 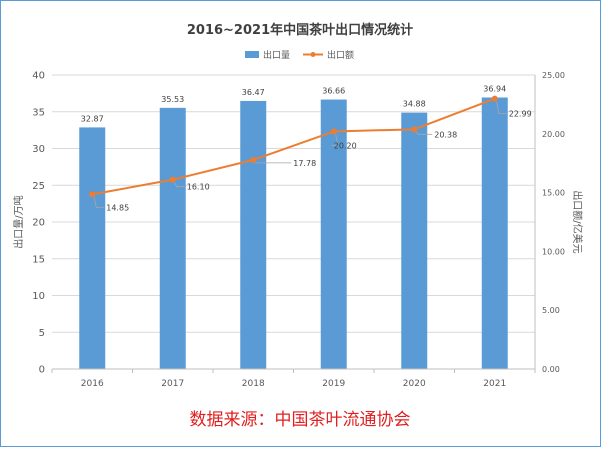 I want to click on x-tick-label: 2016, so click(x=92, y=384).